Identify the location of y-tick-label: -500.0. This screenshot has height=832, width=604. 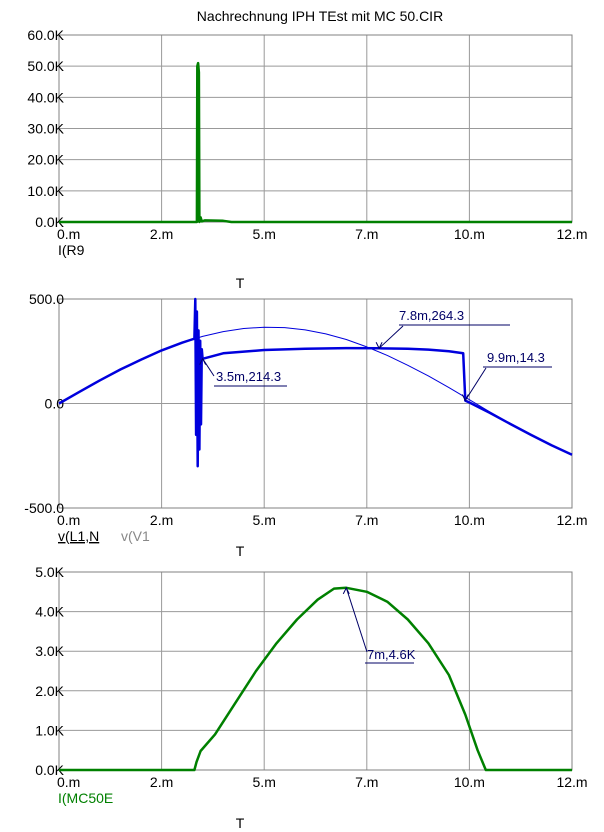
(44, 508).